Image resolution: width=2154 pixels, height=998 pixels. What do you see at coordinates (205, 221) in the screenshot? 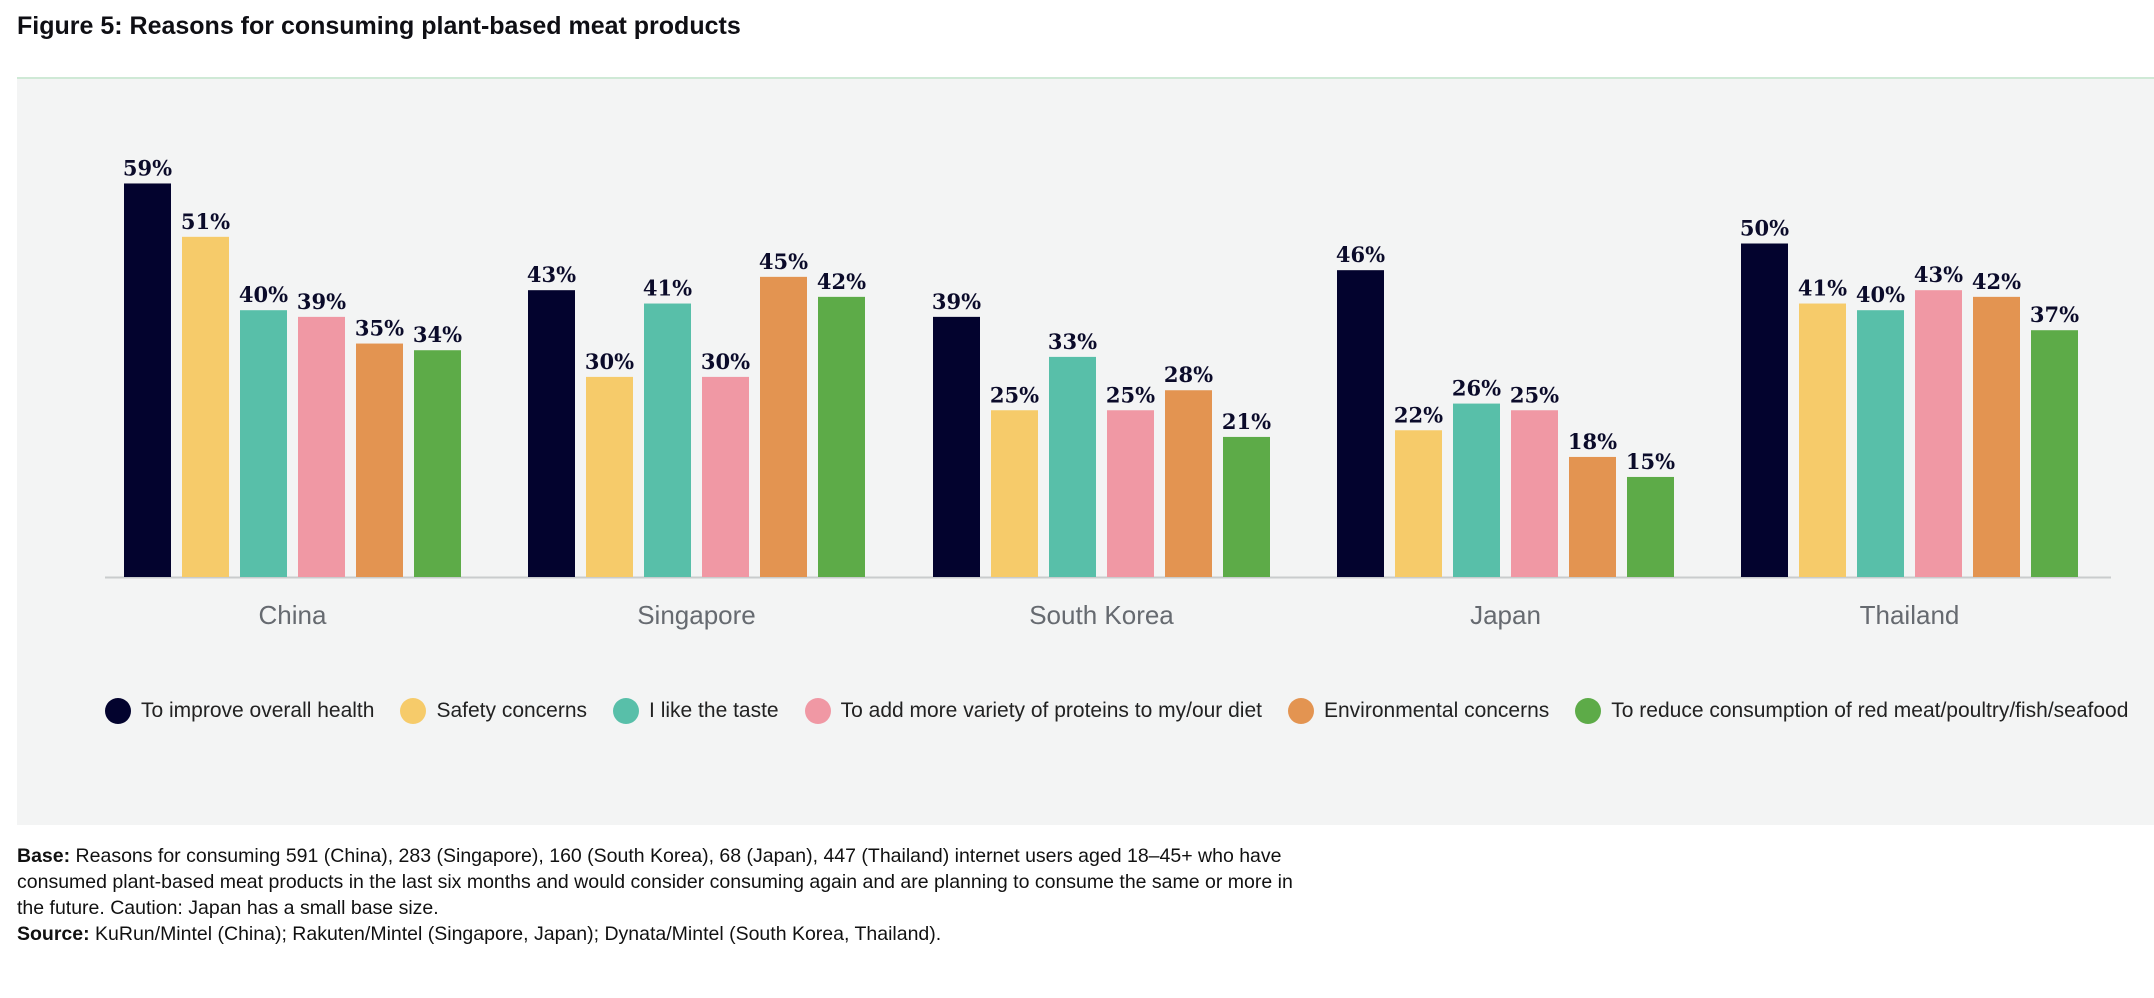
I see `data-label: 51%` at bounding box center [205, 221].